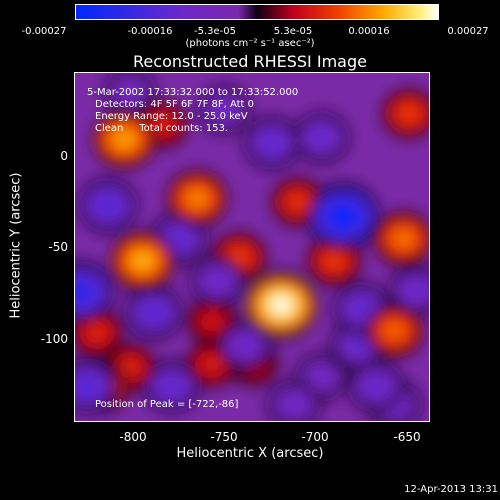 This screenshot has width=500, height=500. What do you see at coordinates (150, 31) in the screenshot?
I see `colorbar-tick-label: -0.00016` at bounding box center [150, 31].